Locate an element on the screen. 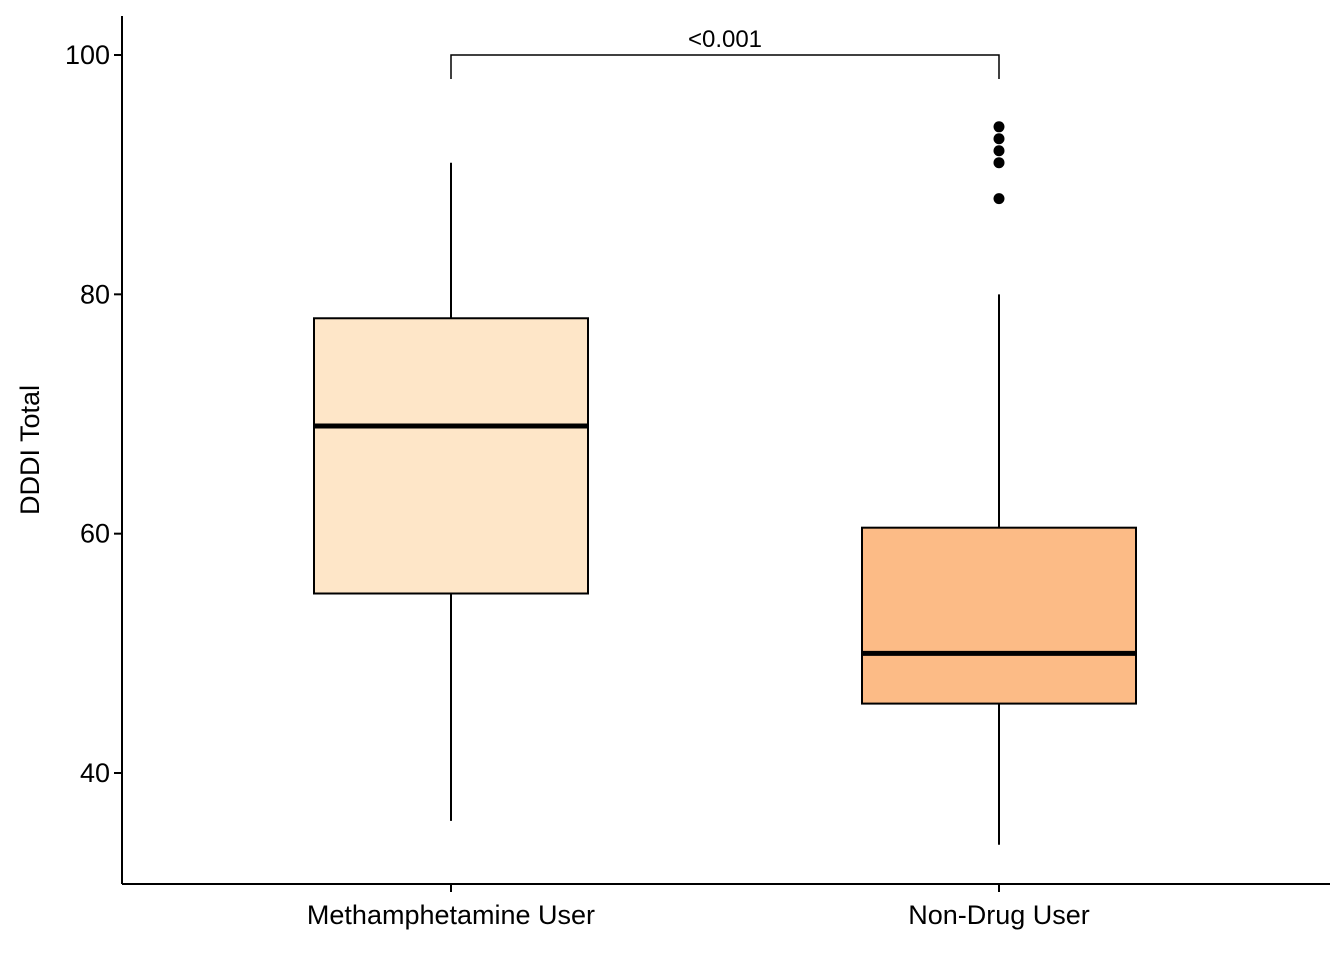  annotations-group: <0.001 is located at coordinates (725, 52).